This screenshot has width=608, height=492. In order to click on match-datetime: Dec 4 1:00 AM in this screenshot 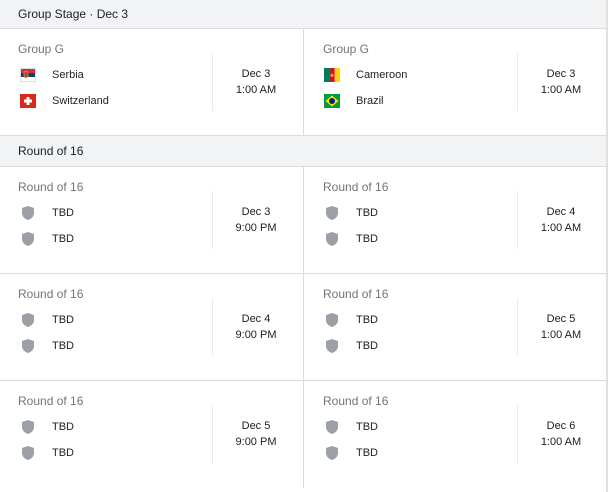, I will do `click(561, 220)`.